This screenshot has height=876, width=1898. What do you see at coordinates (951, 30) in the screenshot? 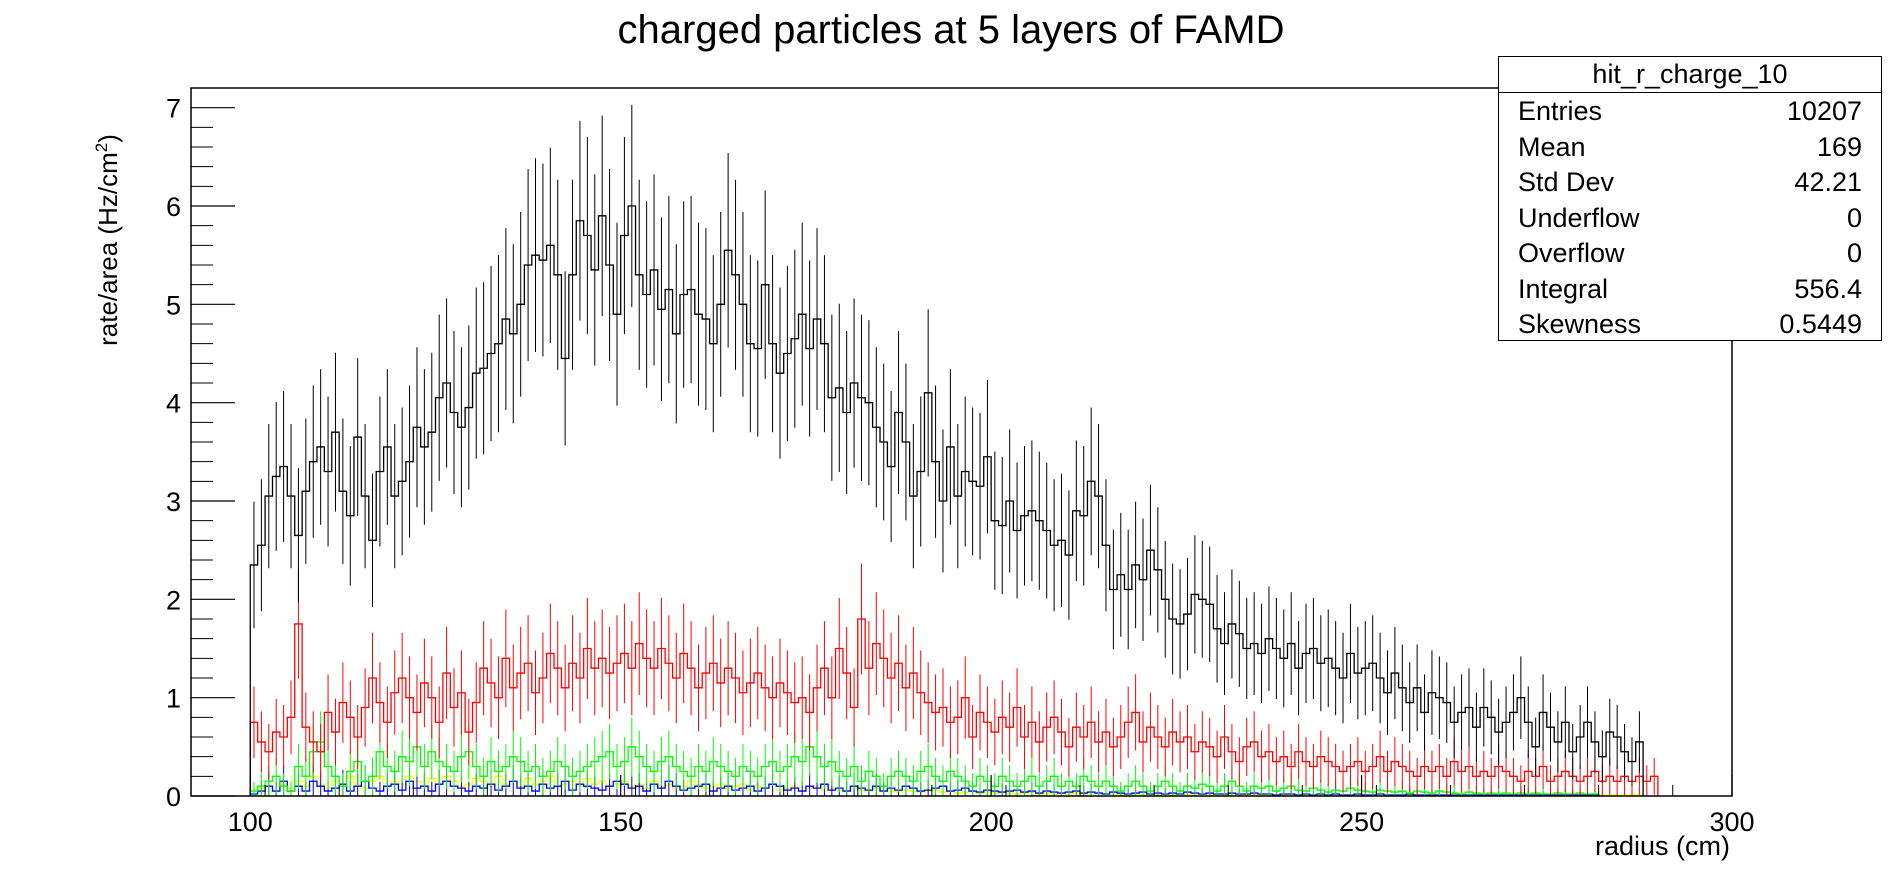
I see `chart-title: charged particles at 5 layers of FAMD` at bounding box center [951, 30].